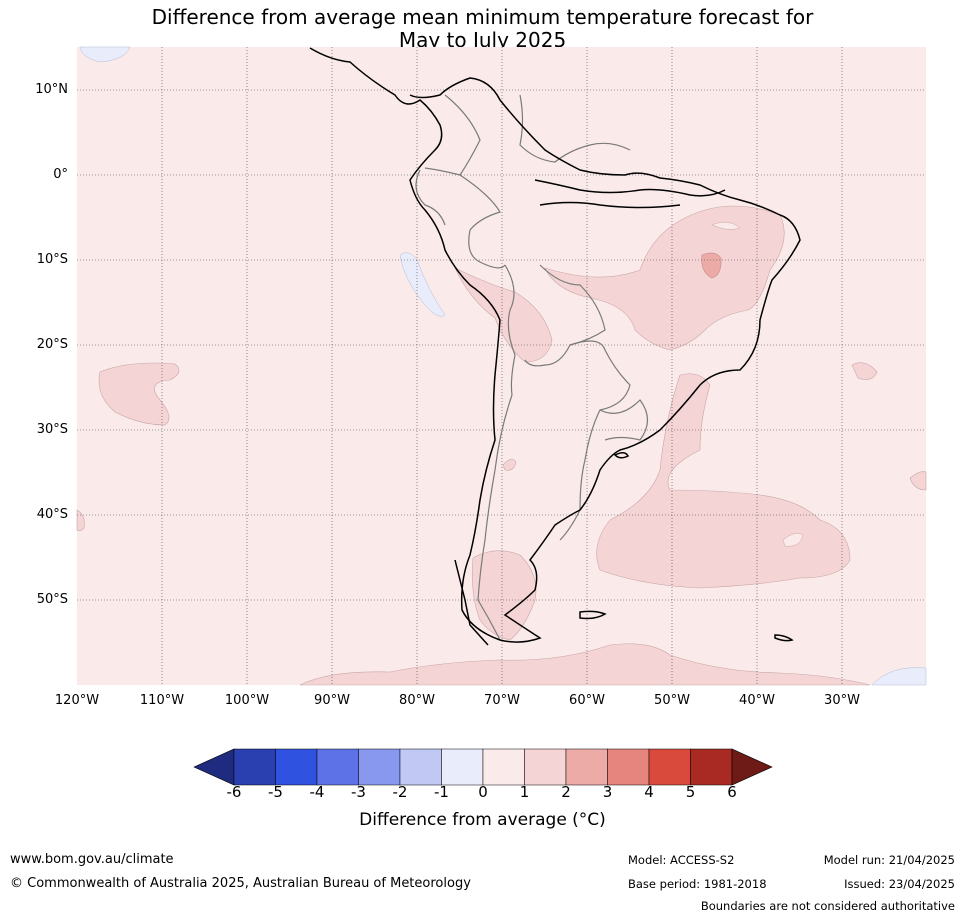 The image size is (965, 919). I want to click on colorbar-tick-label: -5, so click(275, 792).